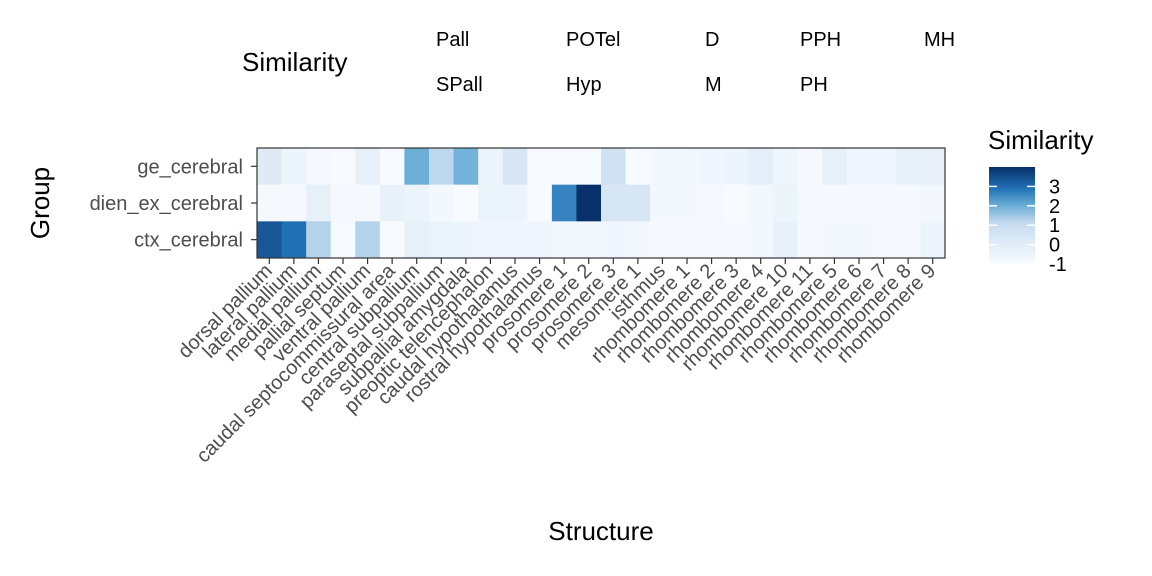 This screenshot has width=1152, height=576. What do you see at coordinates (1040, 140) in the screenshot?
I see `colorbar-title: Similarity` at bounding box center [1040, 140].